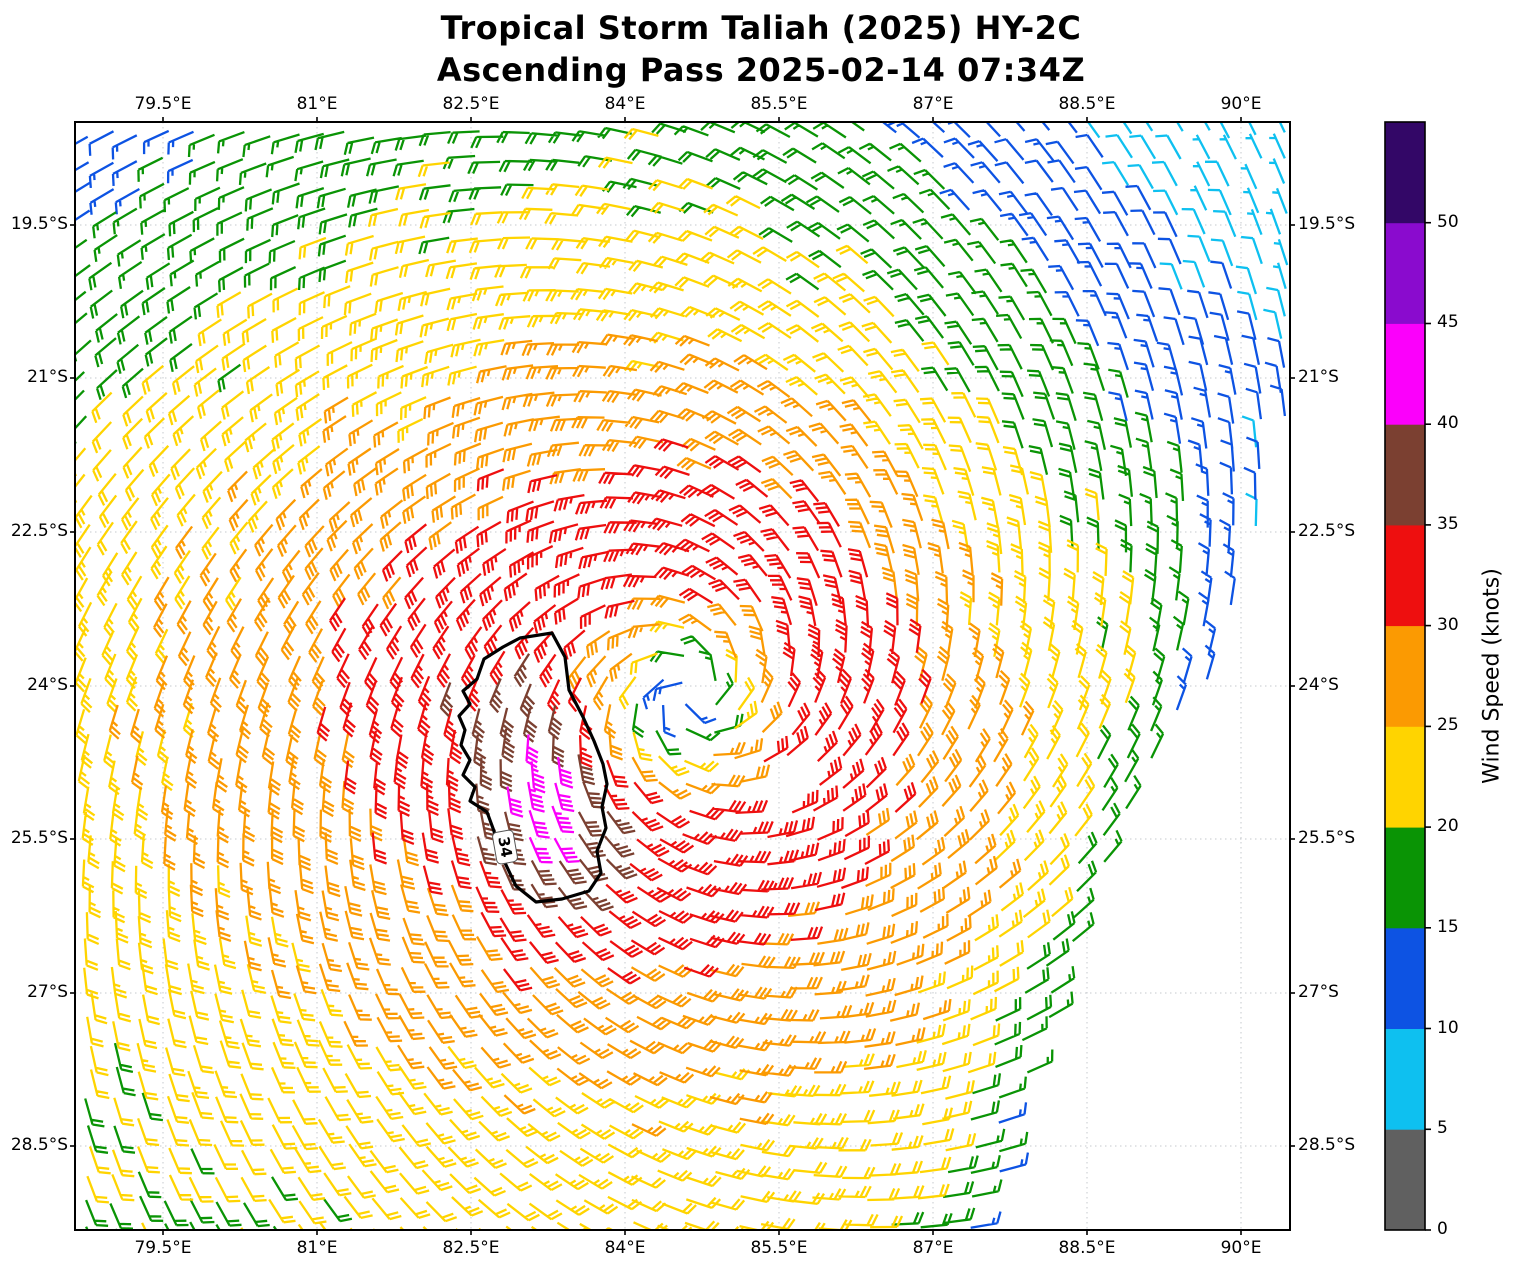 The width and height of the screenshot is (1522, 1264). What do you see at coordinates (625, 1248) in the screenshot?
I see `x-tick-label-bottom: 84°E` at bounding box center [625, 1248].